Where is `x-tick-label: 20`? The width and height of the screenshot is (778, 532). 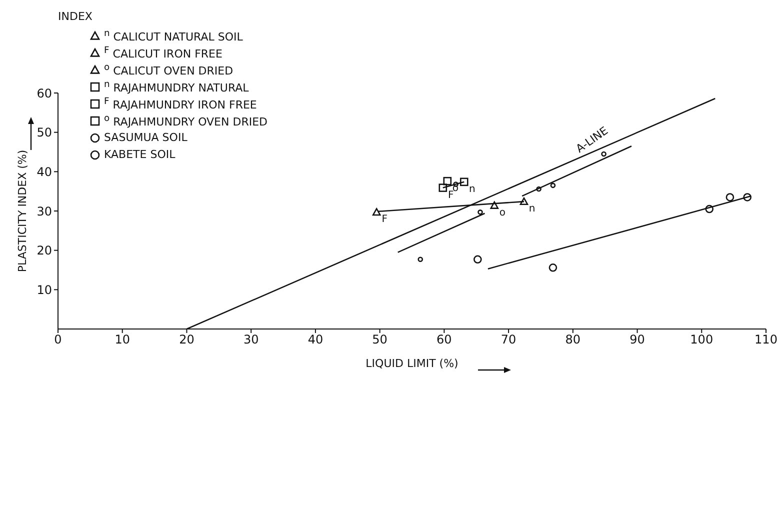 x-tick-label: 20 is located at coordinates (186, 339).